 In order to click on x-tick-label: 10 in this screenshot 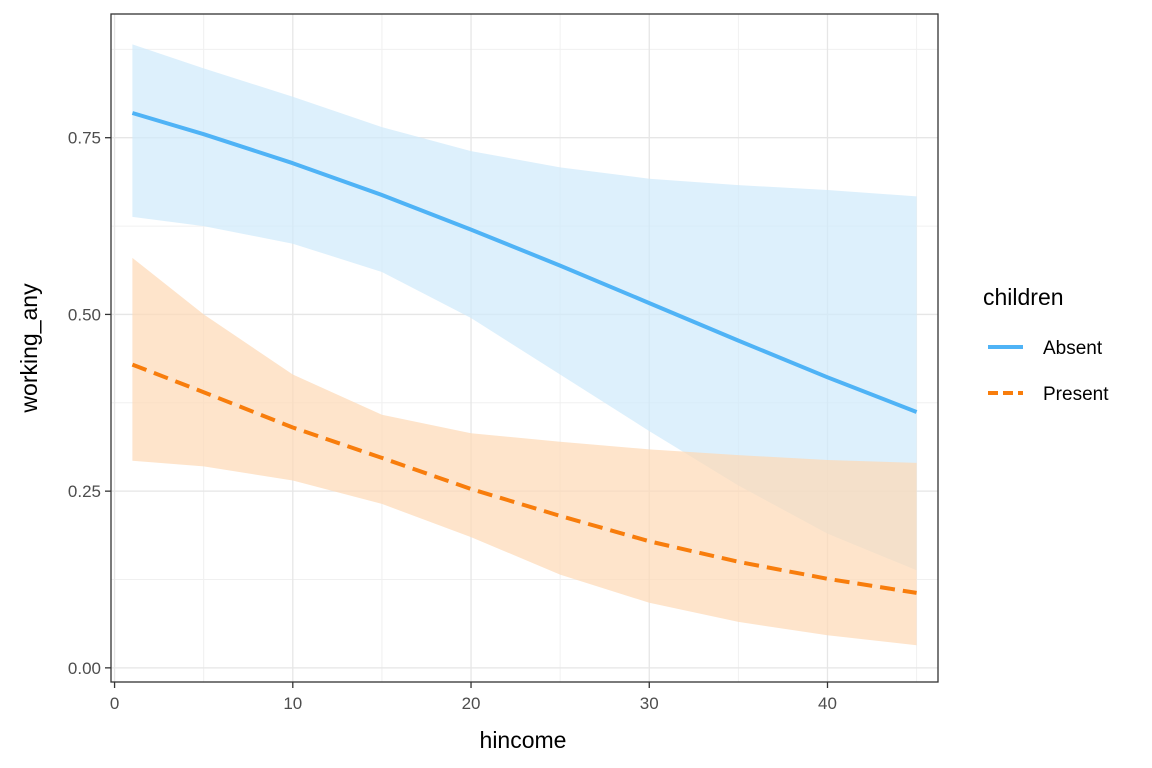, I will do `click(292, 703)`.